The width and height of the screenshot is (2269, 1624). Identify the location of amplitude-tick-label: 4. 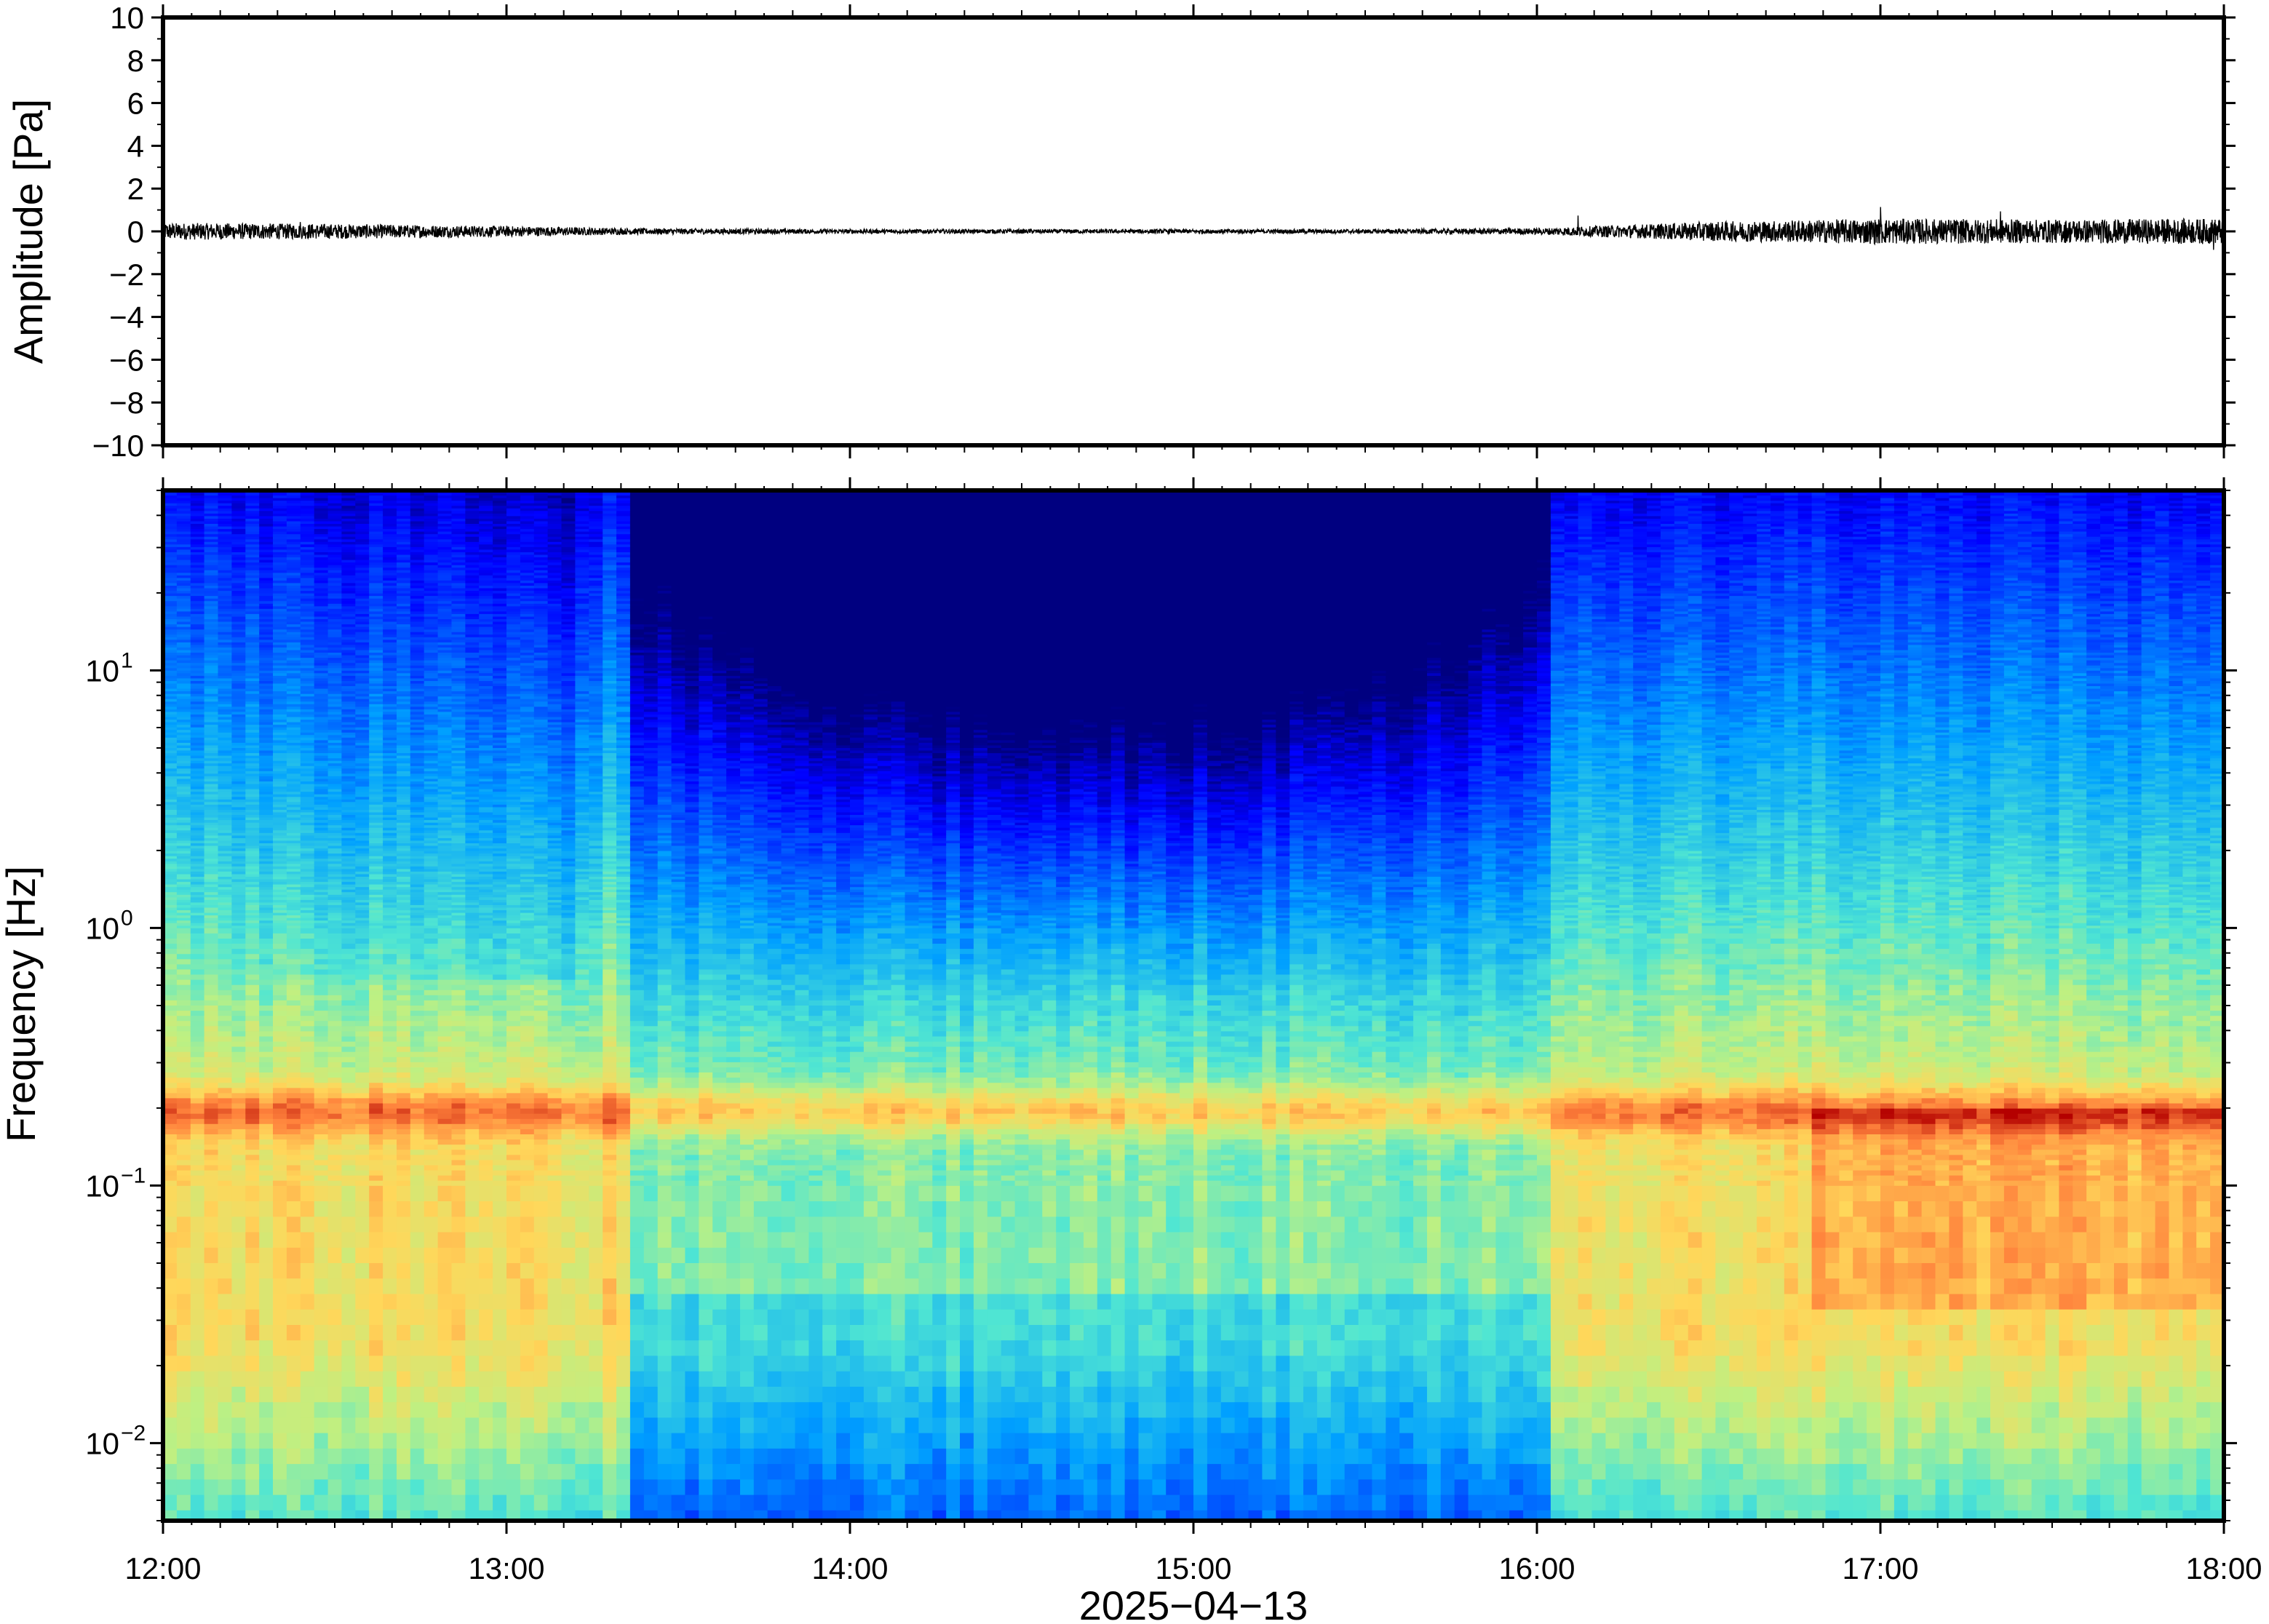
(135, 146).